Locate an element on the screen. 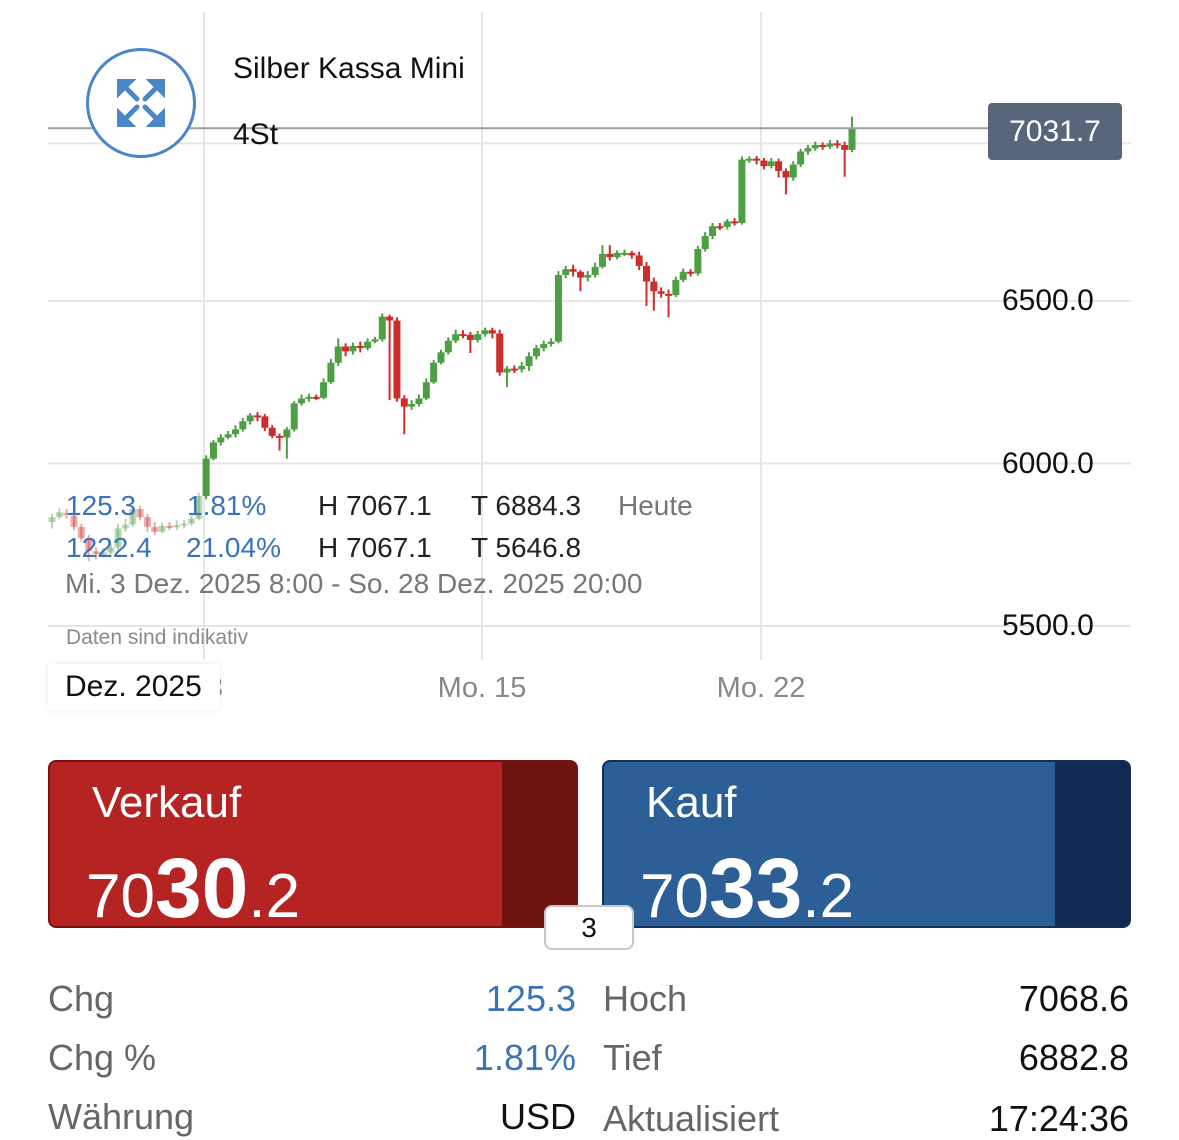 The image size is (1179, 1140). today-low: T 6884.3 is located at coordinates (526, 505).